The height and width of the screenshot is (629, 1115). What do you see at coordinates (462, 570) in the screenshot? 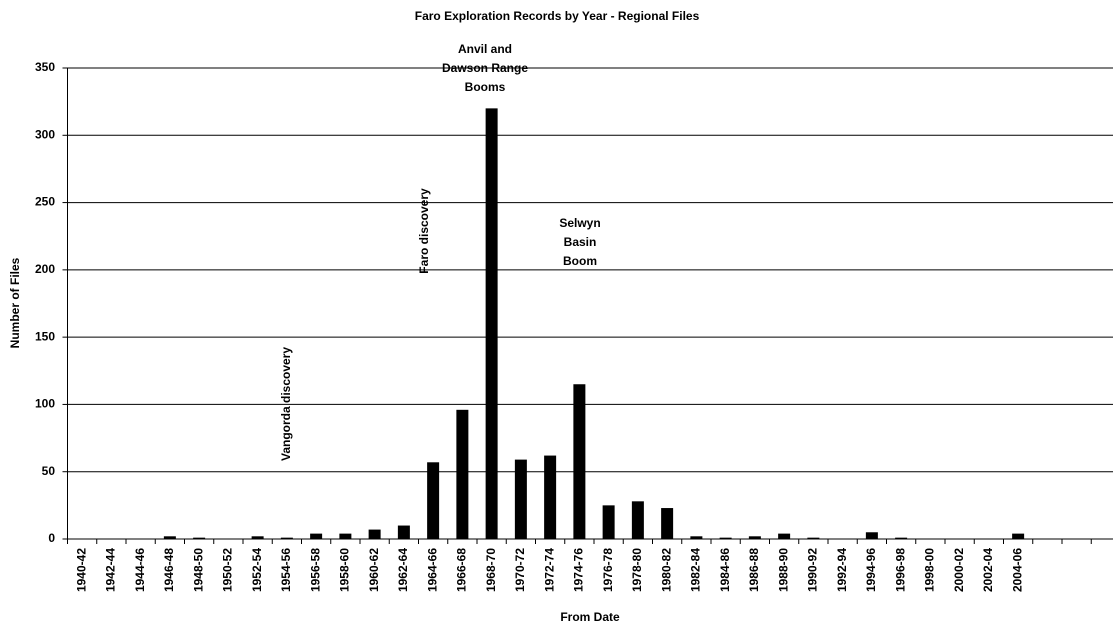
I see `x-tick-label: 1966-68` at bounding box center [462, 570].